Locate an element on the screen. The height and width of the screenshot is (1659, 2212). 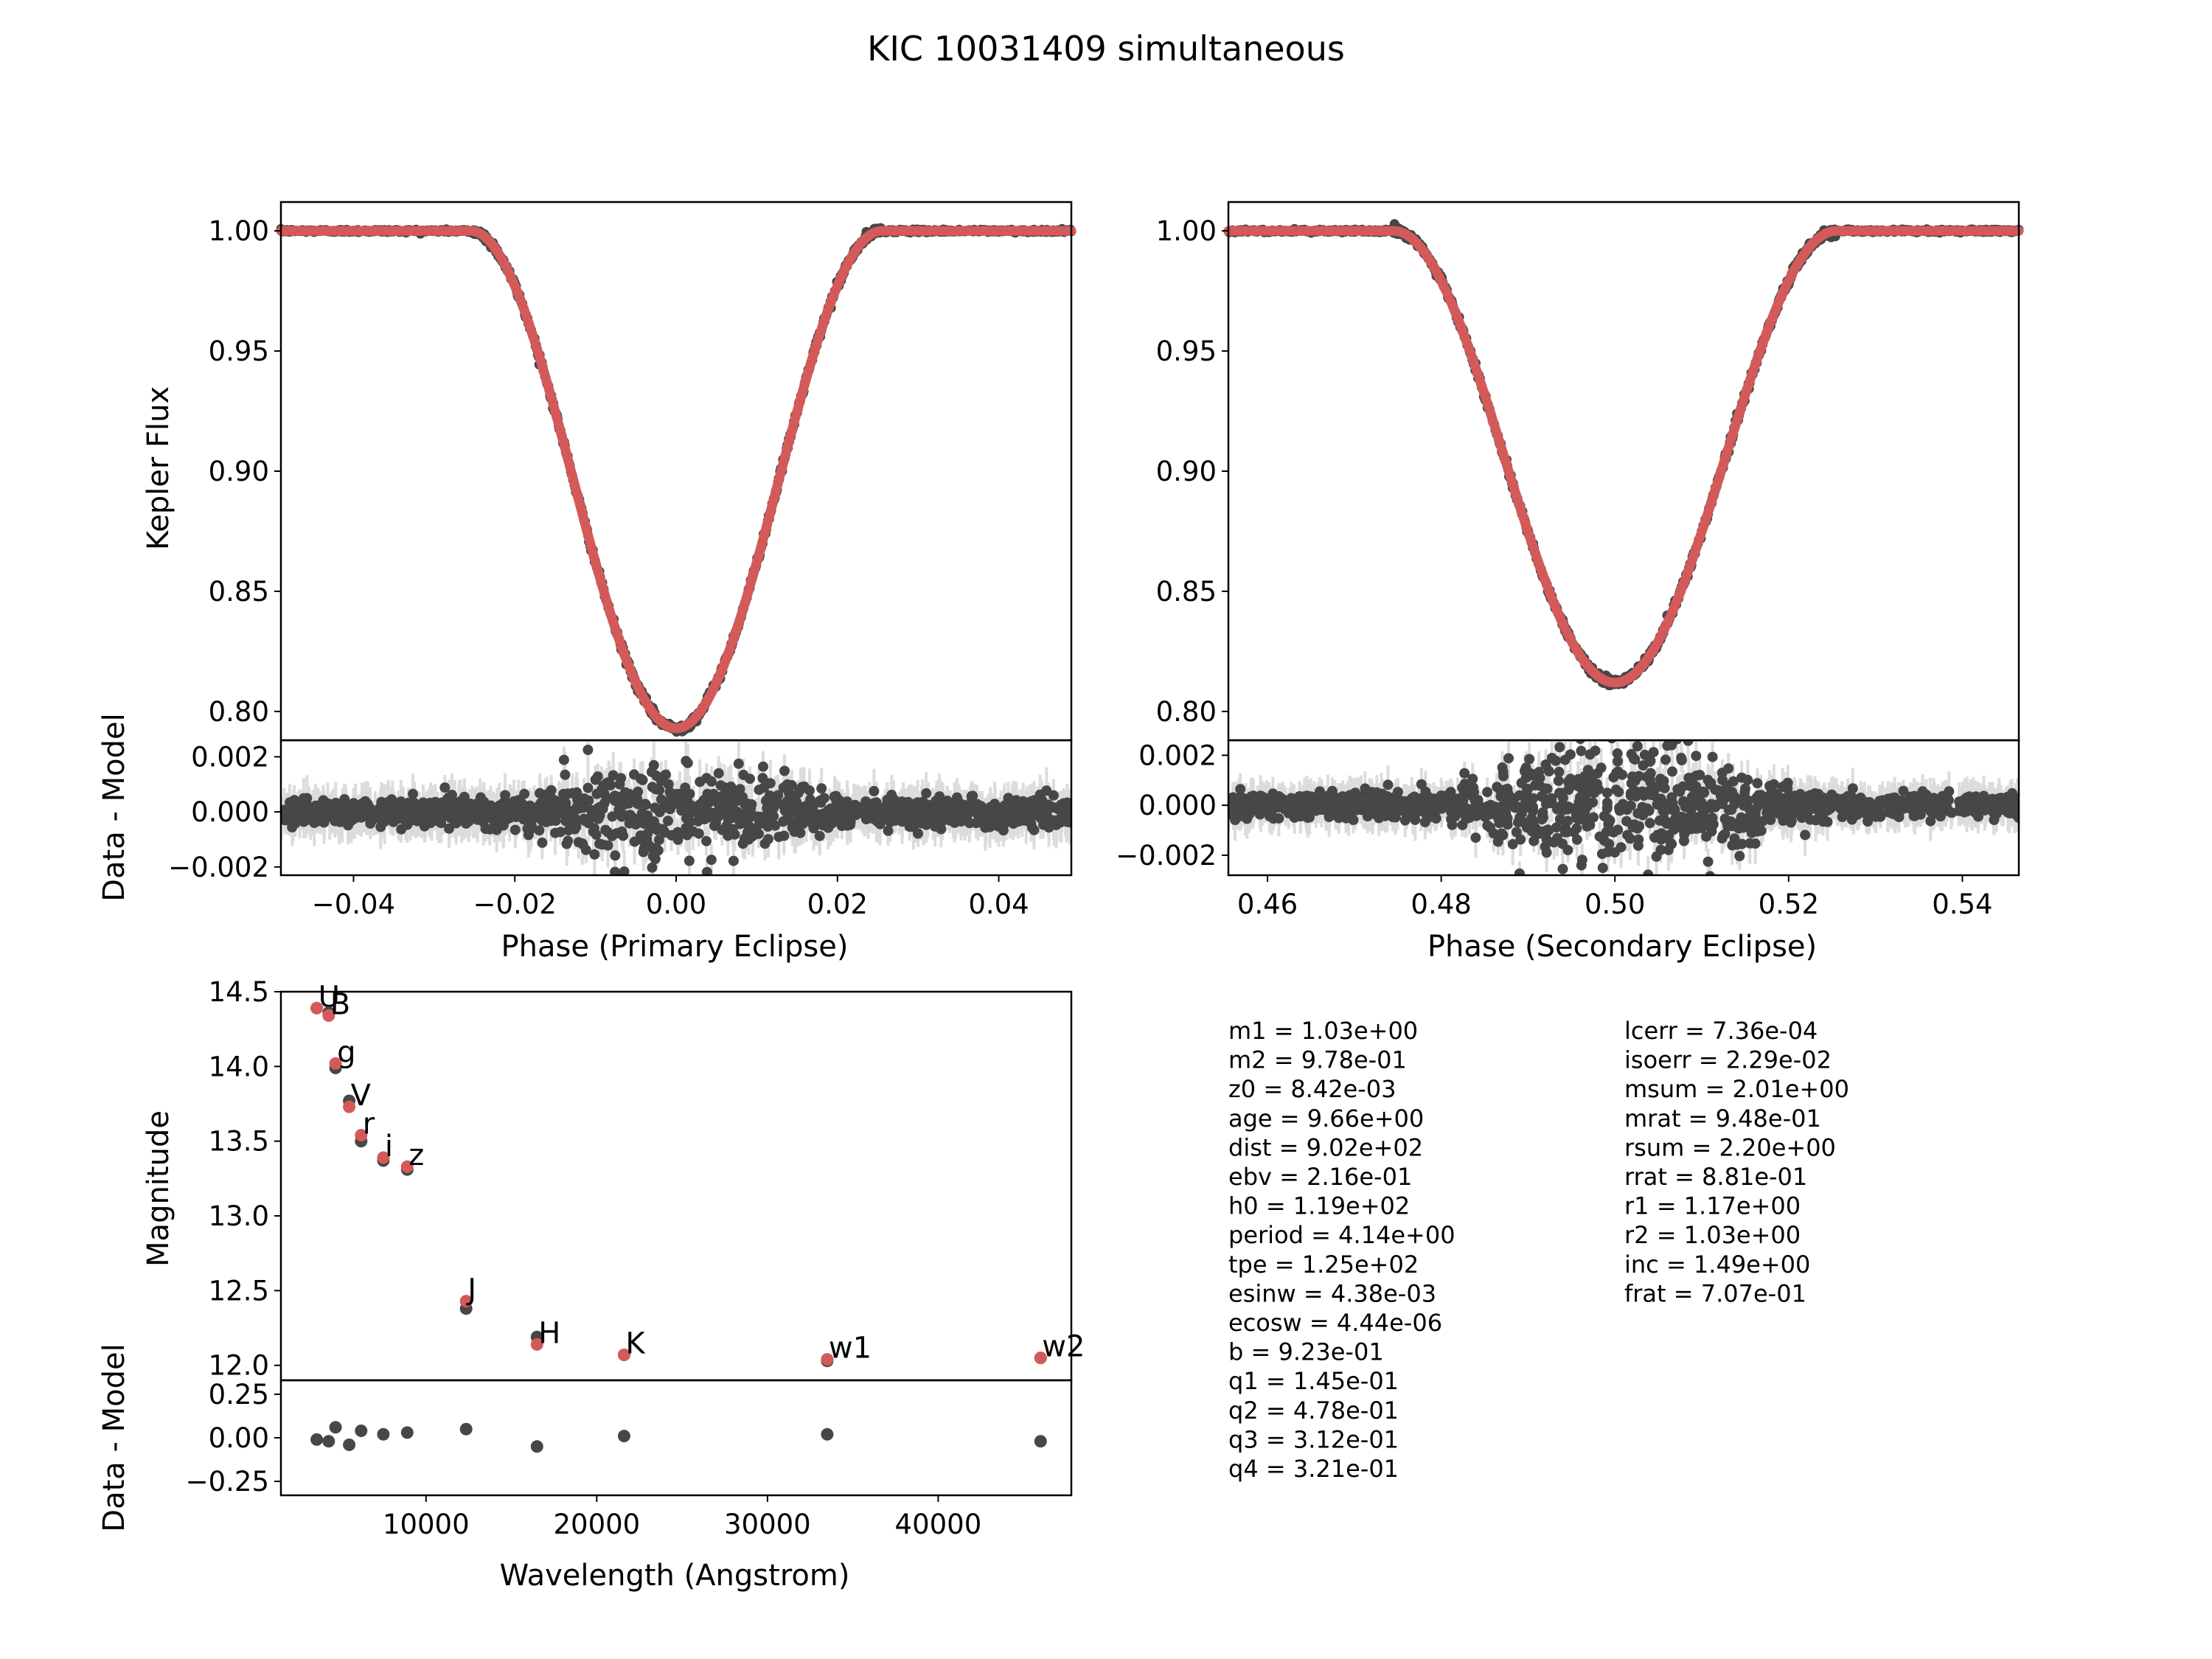
flux-ytick-label: 1.00 is located at coordinates (1186, 231).